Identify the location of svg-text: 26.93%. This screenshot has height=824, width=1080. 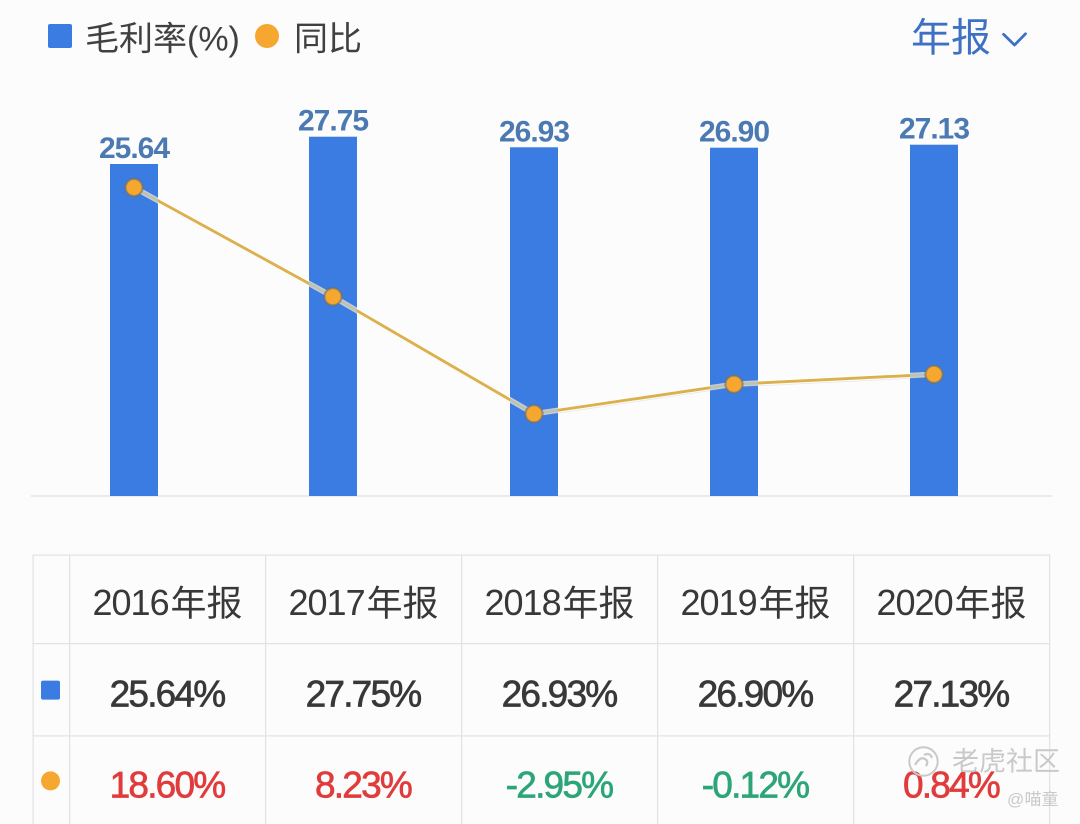
(560, 694).